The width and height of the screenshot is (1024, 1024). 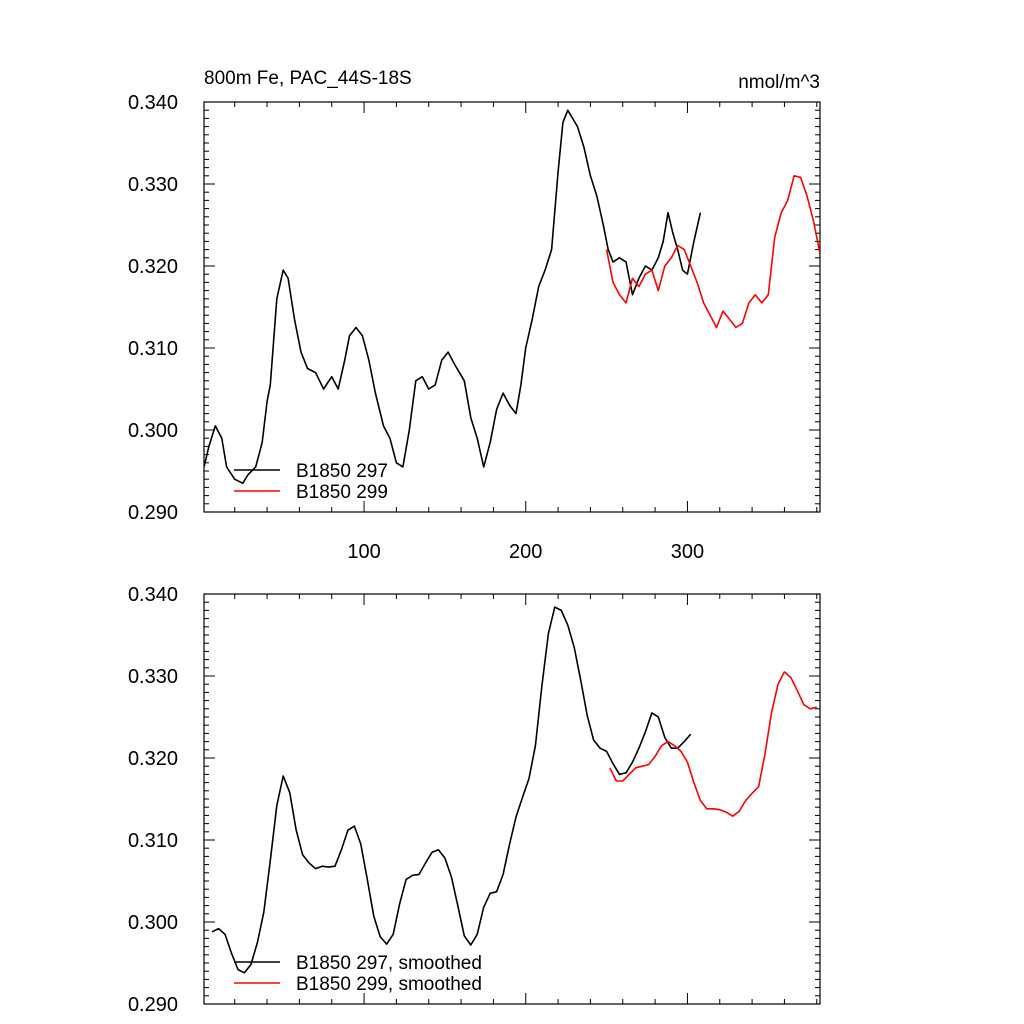 What do you see at coordinates (342, 492) in the screenshot?
I see `legend-label: B1850 299` at bounding box center [342, 492].